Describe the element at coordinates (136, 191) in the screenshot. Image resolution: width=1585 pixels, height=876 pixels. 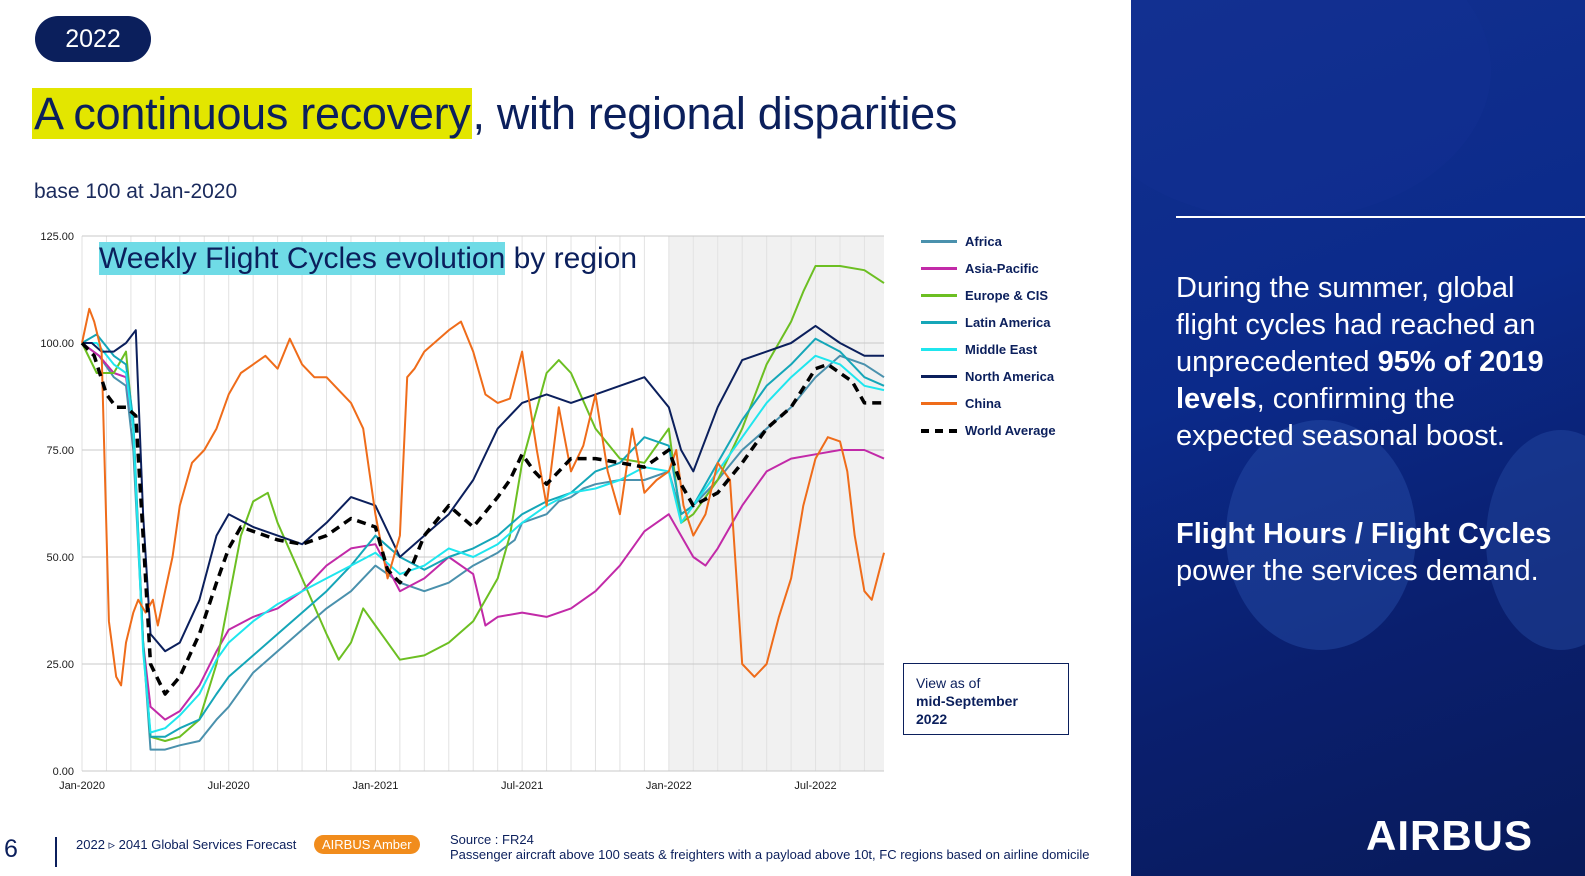
I see `chart-subtitle: base 100 at Jan-2020` at that location.